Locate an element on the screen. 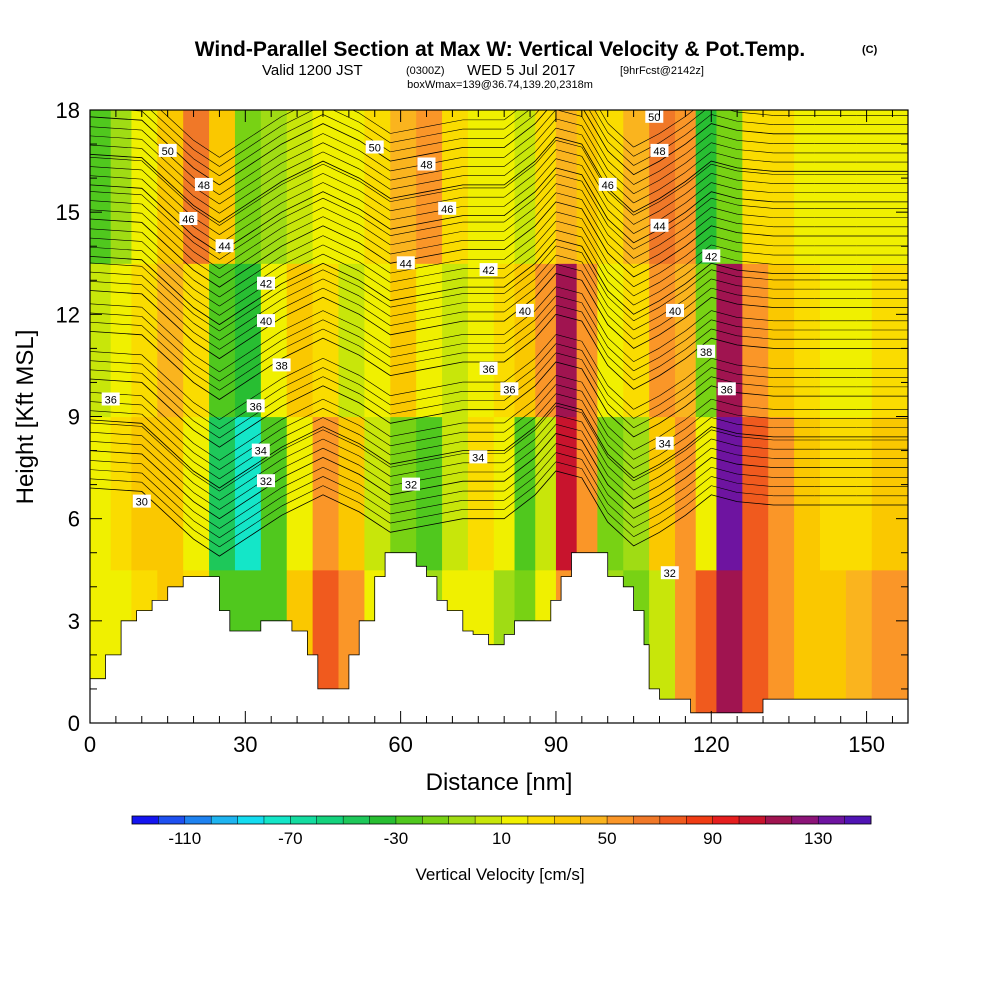 This screenshot has height=1000, width=1000. colorbar-tick-label: -30 is located at coordinates (396, 838).